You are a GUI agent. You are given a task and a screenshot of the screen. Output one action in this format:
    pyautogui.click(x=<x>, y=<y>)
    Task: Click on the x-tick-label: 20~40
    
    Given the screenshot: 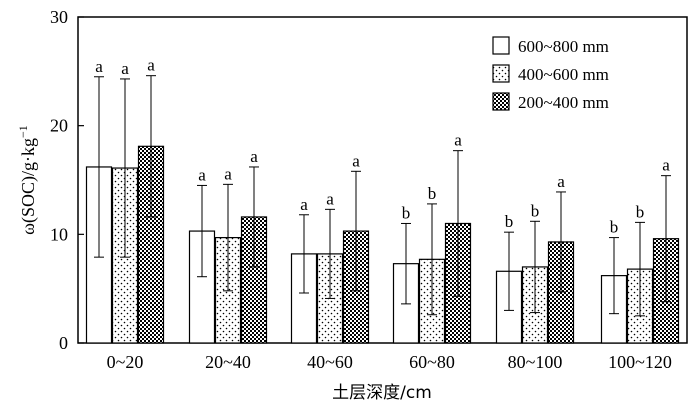 What is the action you would take?
    pyautogui.click(x=228, y=362)
    